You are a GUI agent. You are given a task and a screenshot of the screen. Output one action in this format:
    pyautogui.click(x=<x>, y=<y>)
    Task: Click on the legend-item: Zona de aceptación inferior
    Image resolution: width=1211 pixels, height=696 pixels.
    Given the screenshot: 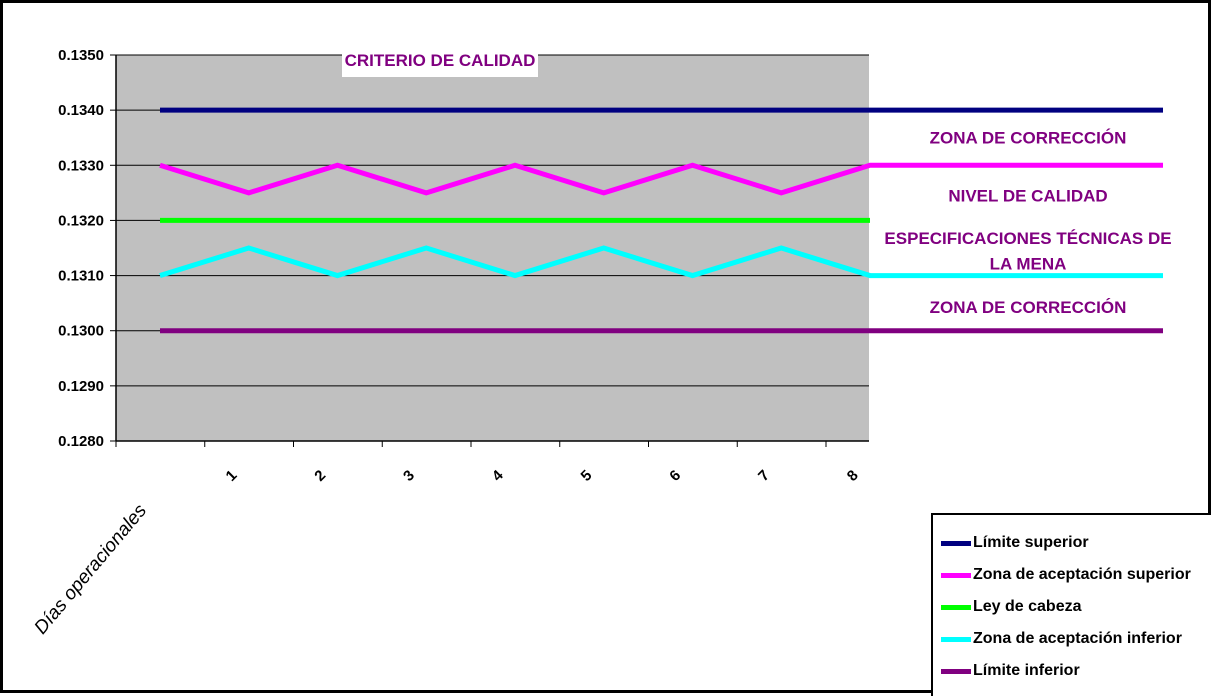 What is the action you would take?
    pyautogui.click(x=1076, y=639)
    